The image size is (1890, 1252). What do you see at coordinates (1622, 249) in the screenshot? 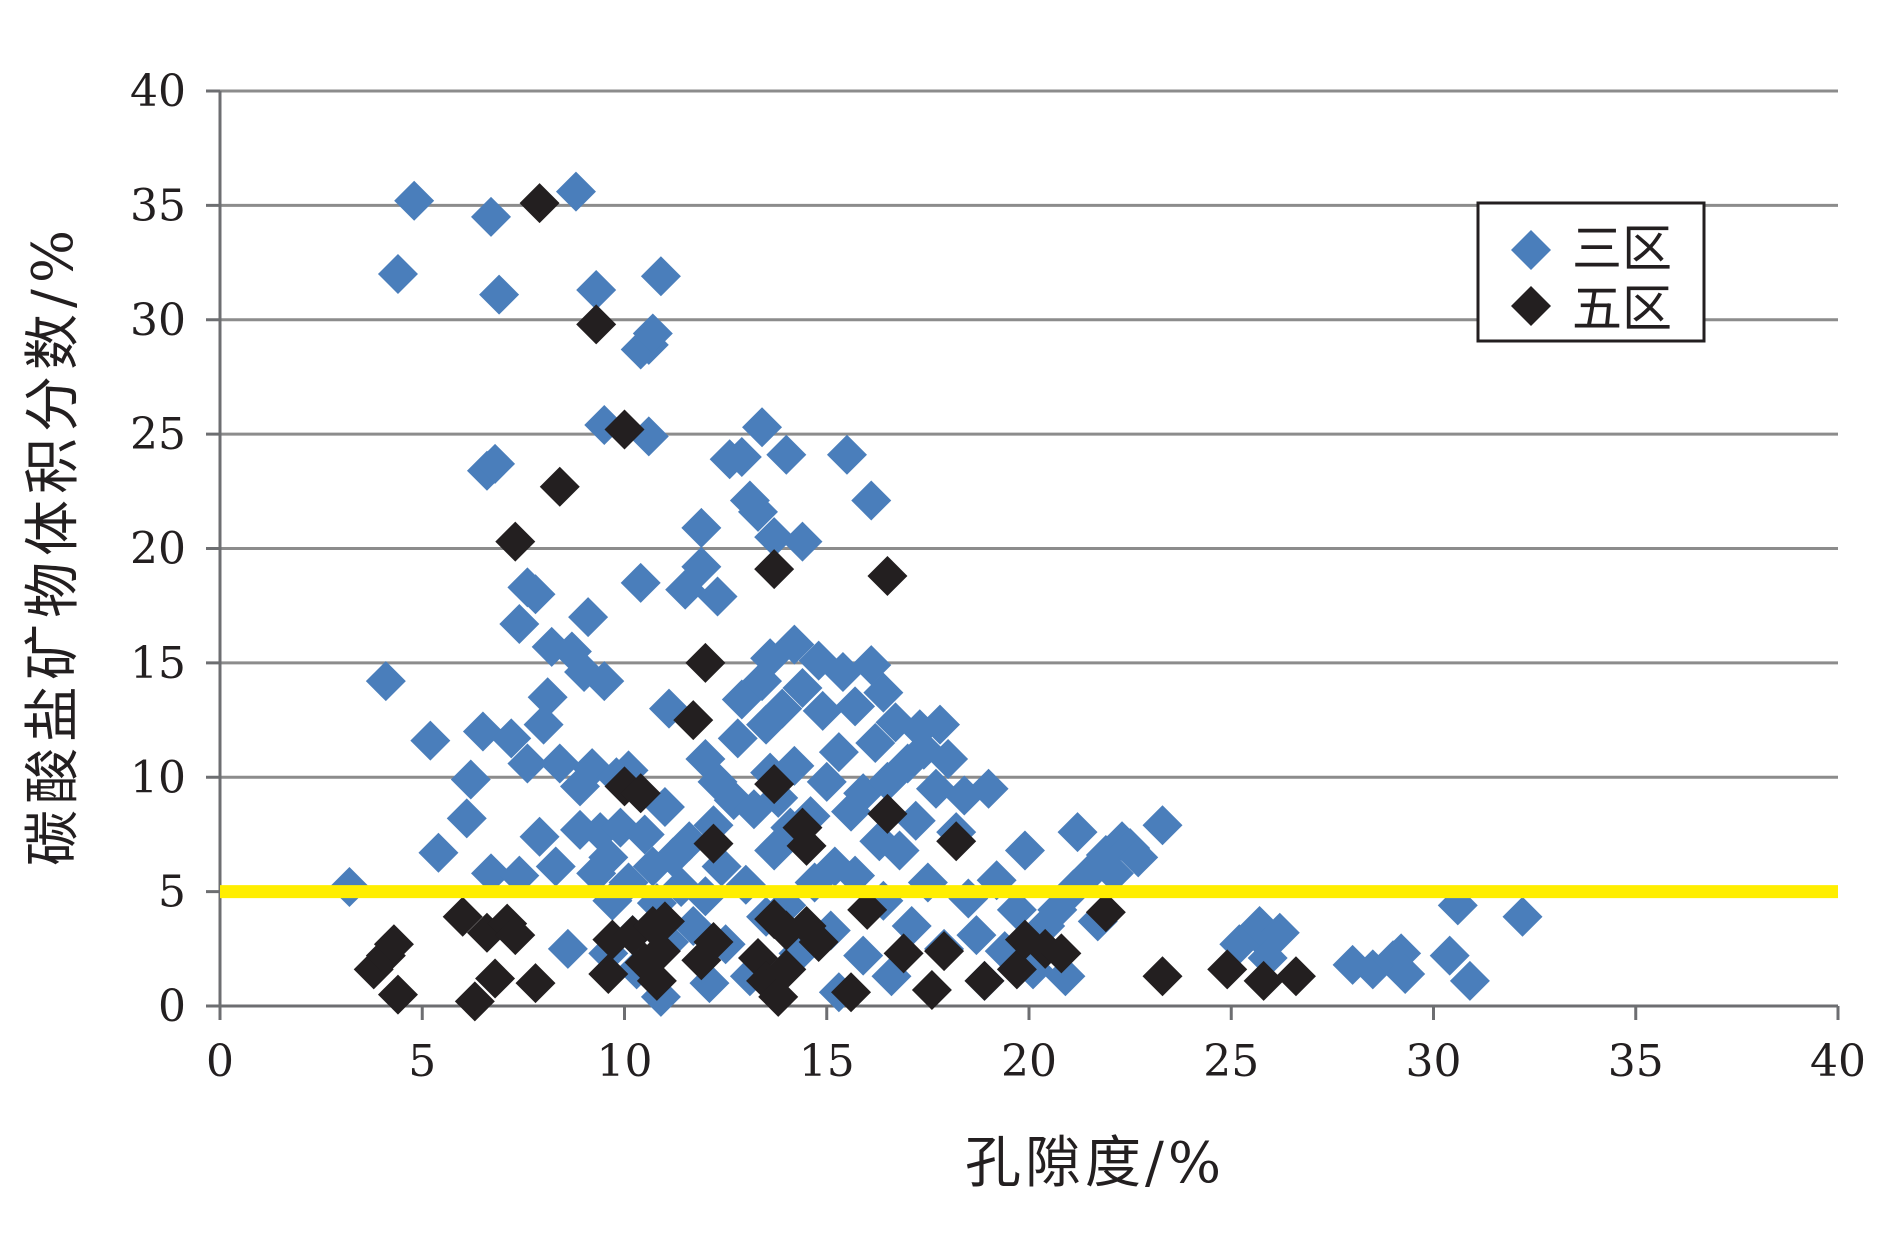
I see `legend-label-sanqu: 三区` at bounding box center [1622, 249].